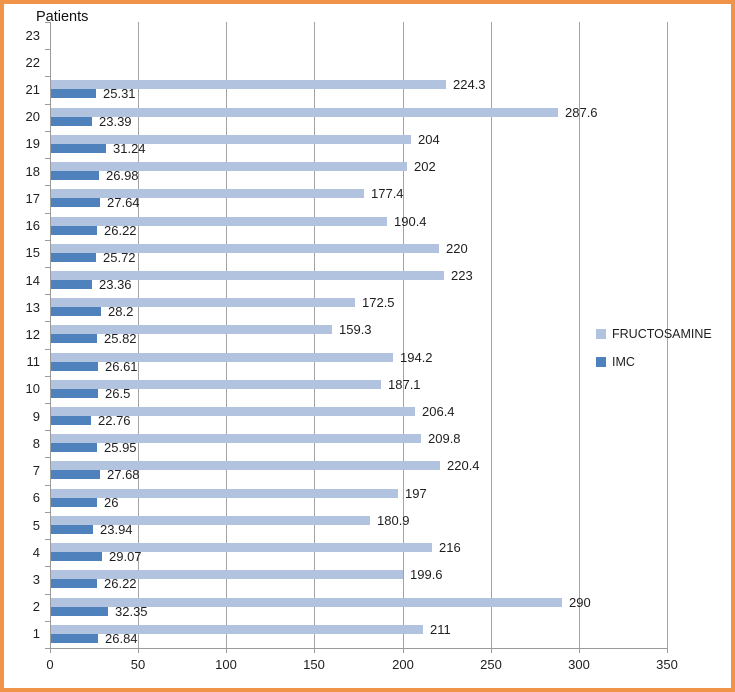  What do you see at coordinates (32, 143) in the screenshot?
I see `y-axis-category-label: 19` at bounding box center [32, 143].